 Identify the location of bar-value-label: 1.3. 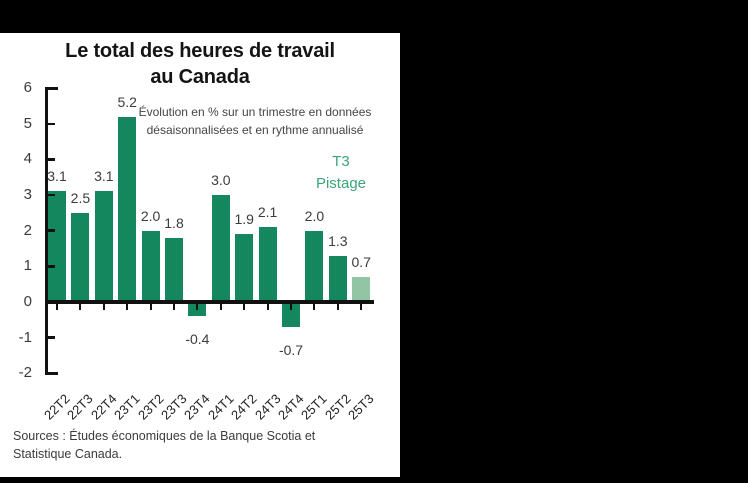
(338, 240).